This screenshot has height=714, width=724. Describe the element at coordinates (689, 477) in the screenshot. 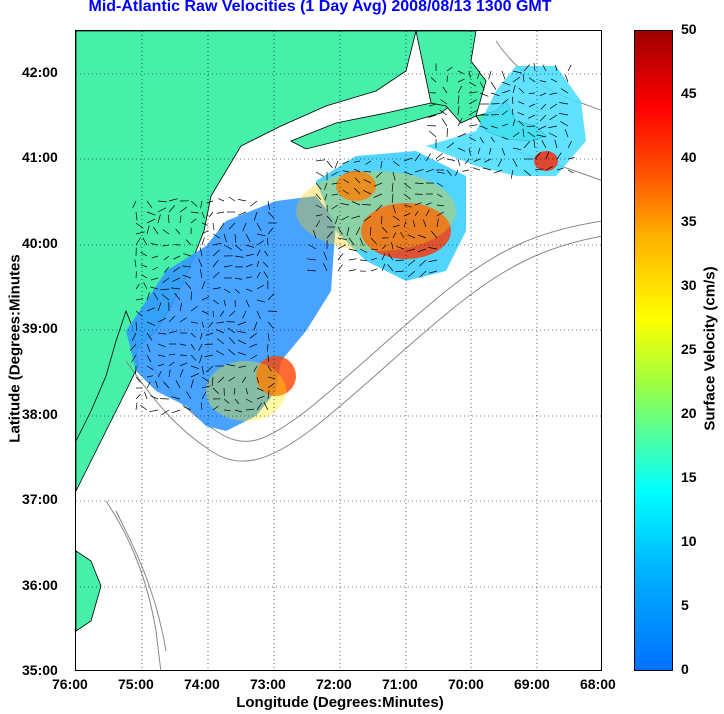

I see `colorbar-tick: 15` at that location.